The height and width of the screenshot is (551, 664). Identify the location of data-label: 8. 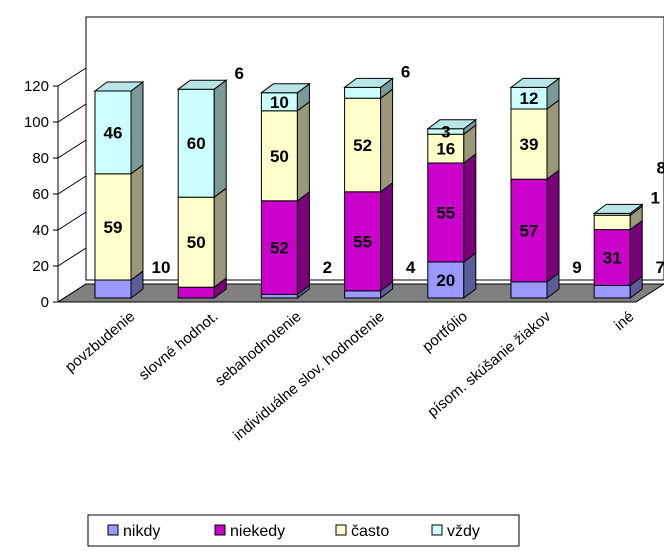
(660, 167).